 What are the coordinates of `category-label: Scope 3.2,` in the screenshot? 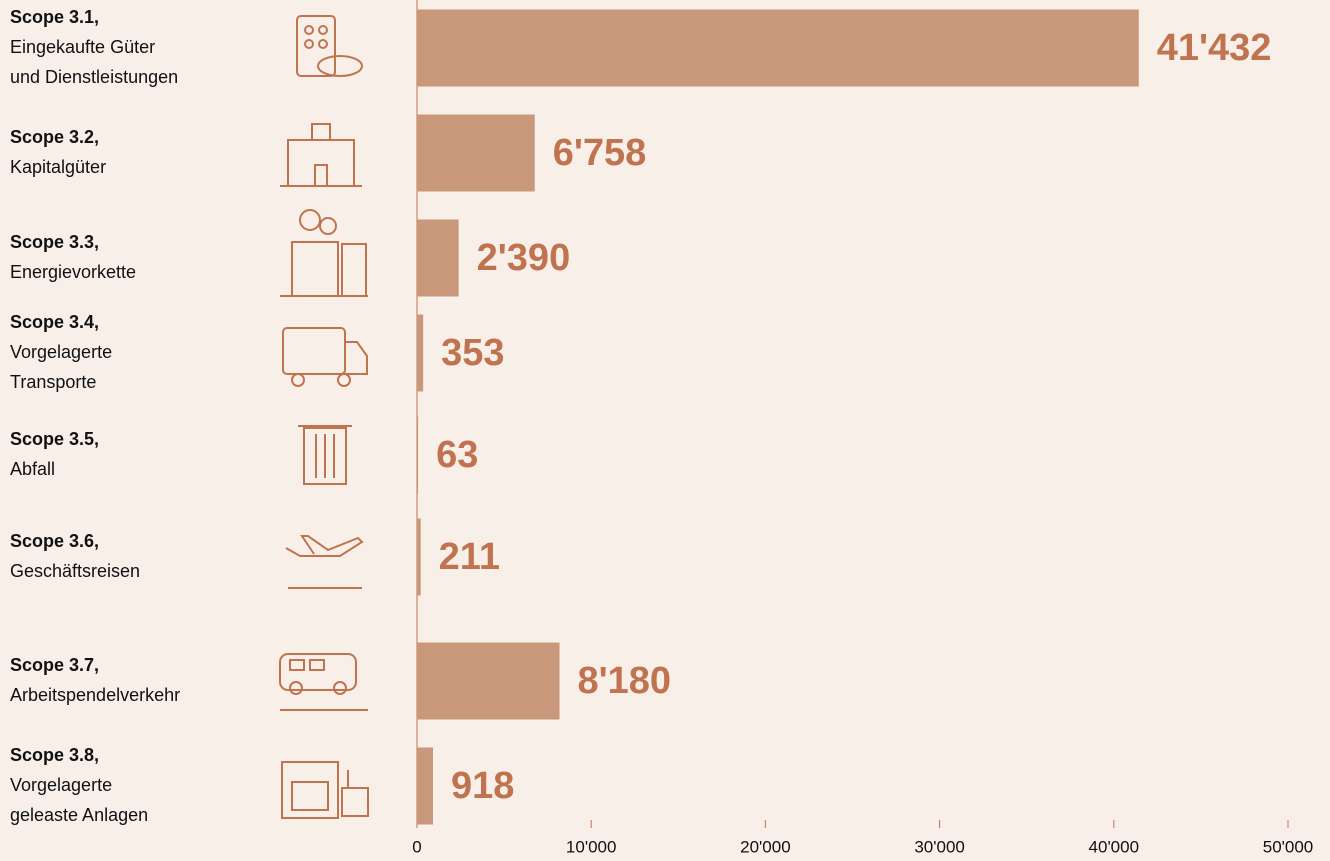 It's located at (54, 137).